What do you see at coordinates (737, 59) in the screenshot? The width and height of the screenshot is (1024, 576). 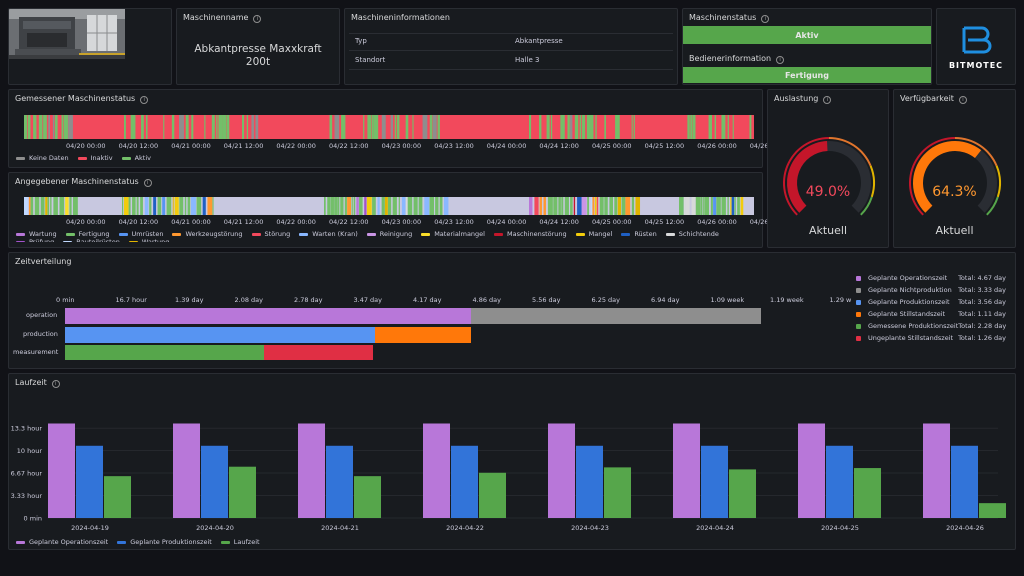 I see `panel-title: Bedienerinformation i` at bounding box center [737, 59].